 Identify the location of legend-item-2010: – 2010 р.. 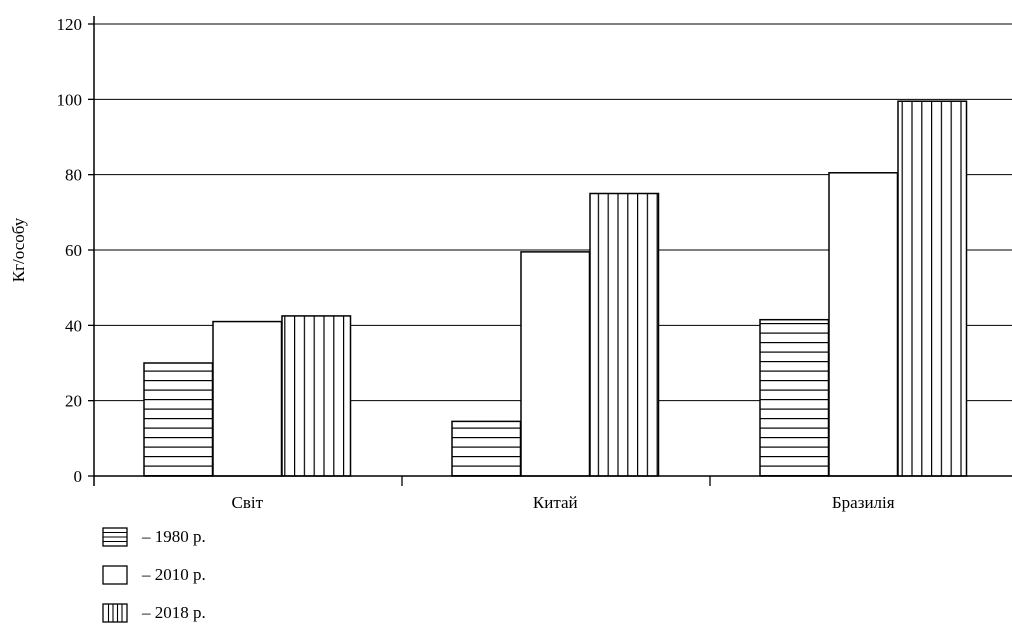
(154, 575).